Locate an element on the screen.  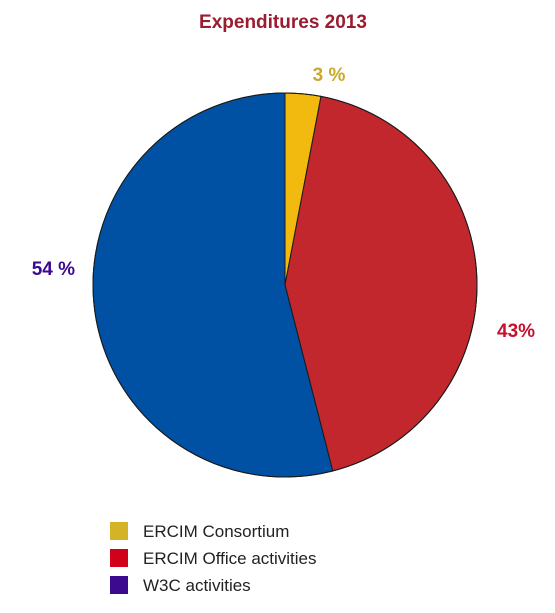
chart-title: Expenditures 2013 is located at coordinates (283, 22).